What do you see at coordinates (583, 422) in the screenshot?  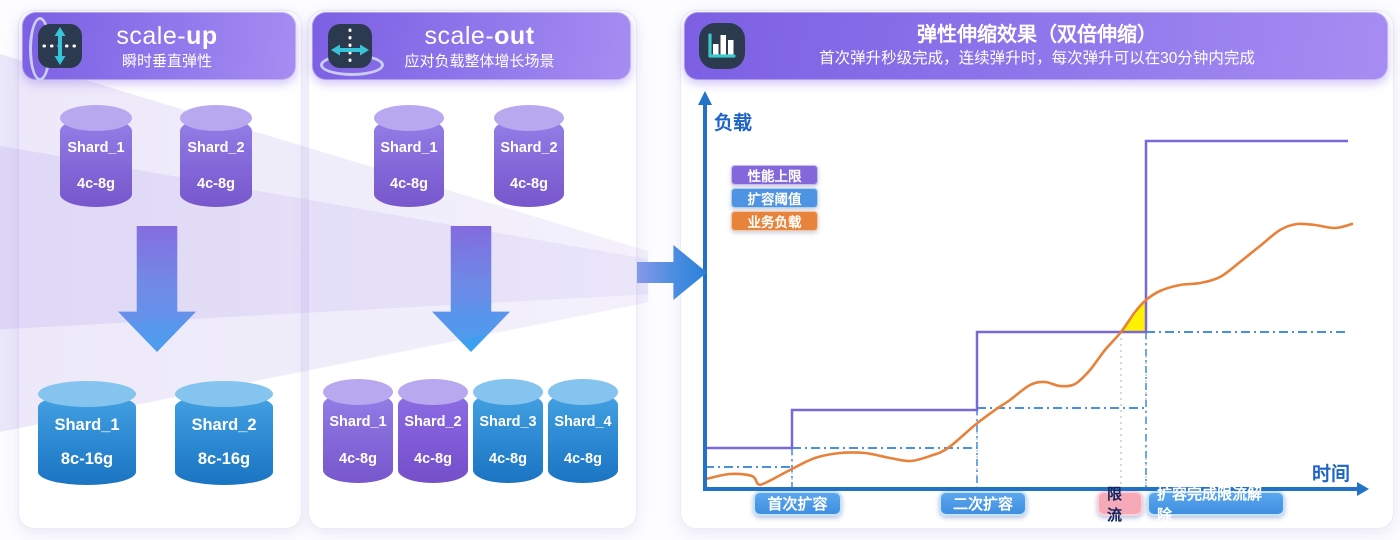 I see `shard-name: Shard_4` at bounding box center [583, 422].